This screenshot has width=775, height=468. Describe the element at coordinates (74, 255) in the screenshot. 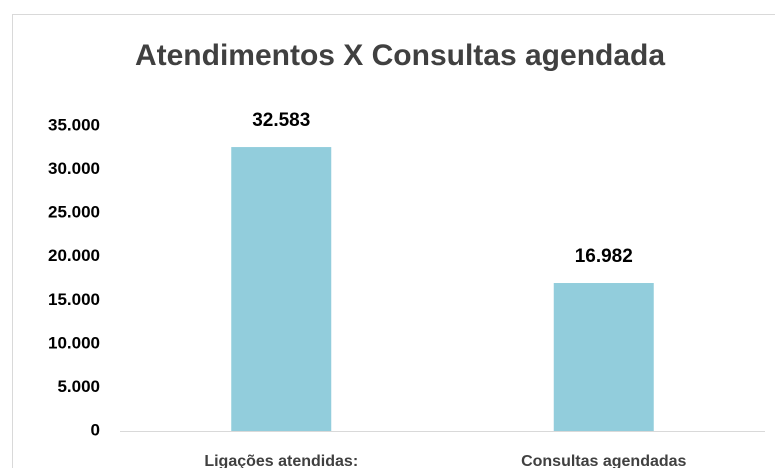

I see `y-tick-label: 20.000` at that location.